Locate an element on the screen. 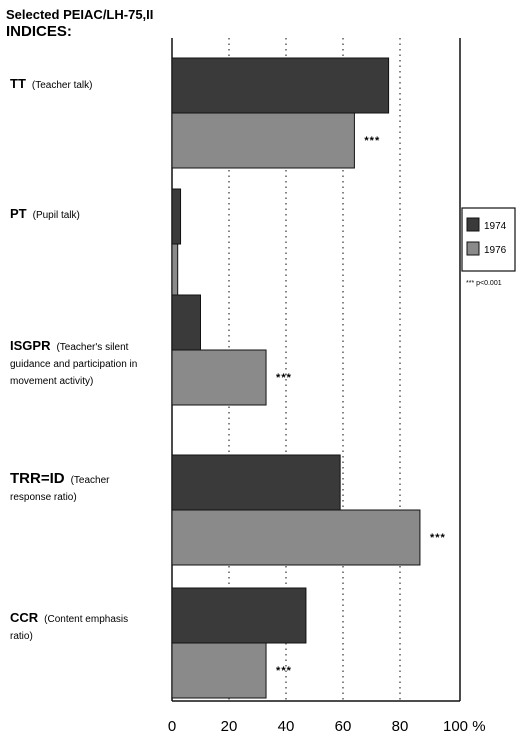 This screenshot has height=737, width=520. bar-trr-id-1974 is located at coordinates (256, 482).